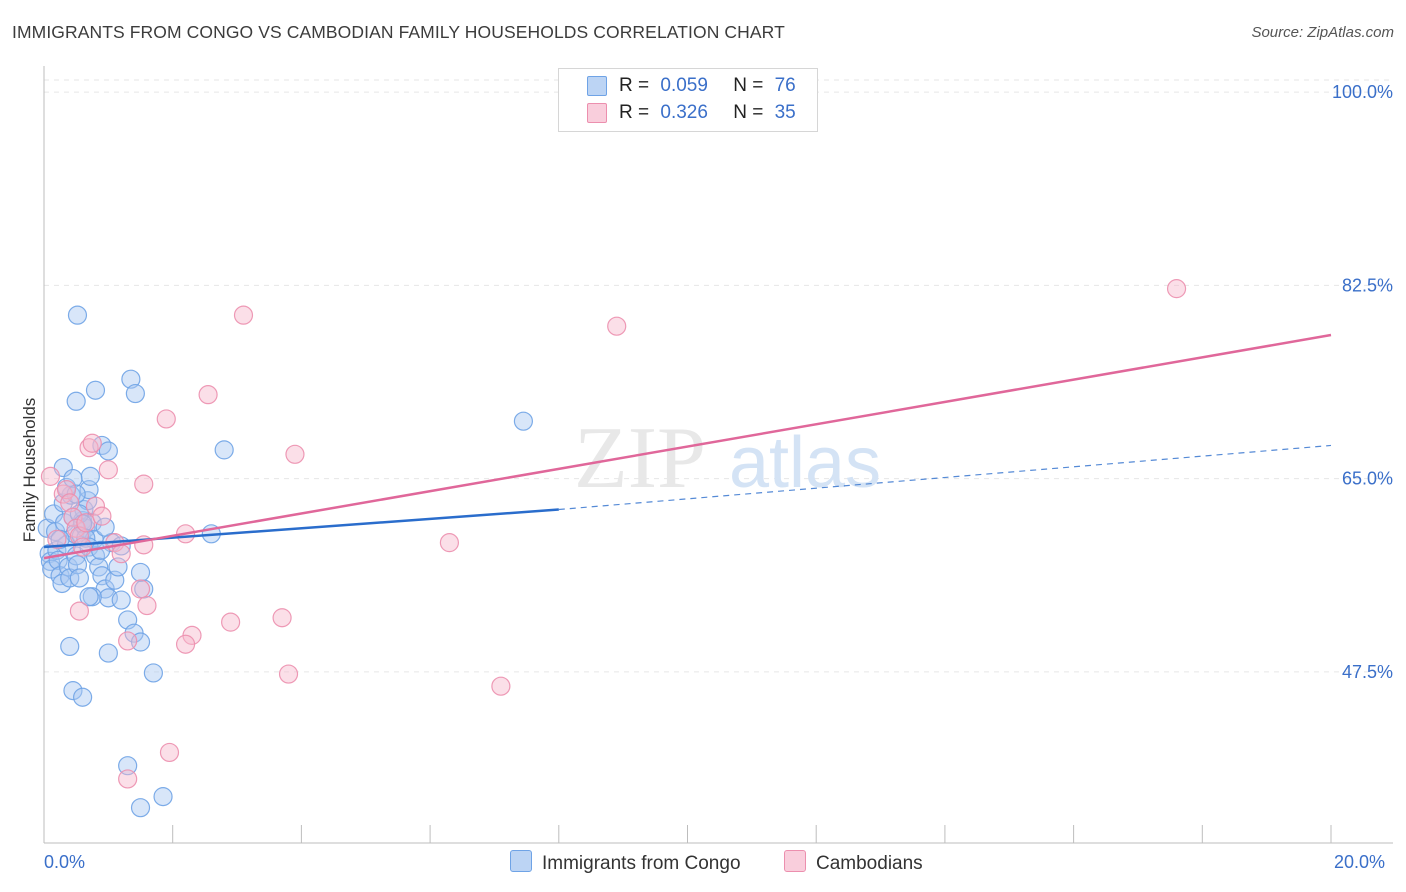 The height and width of the screenshot is (892, 1406). Describe the element at coordinates (641, 863) in the screenshot. I see `bottom-legend-label-congo: Immigrants from Congo` at that location.